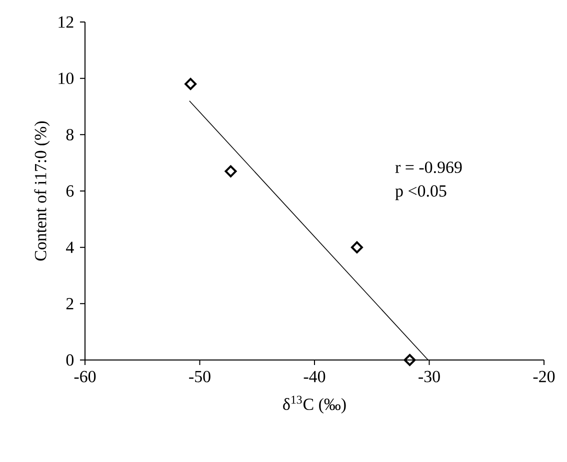  What do you see at coordinates (70, 360) in the screenshot?
I see `y-tick-label: 0` at bounding box center [70, 360].